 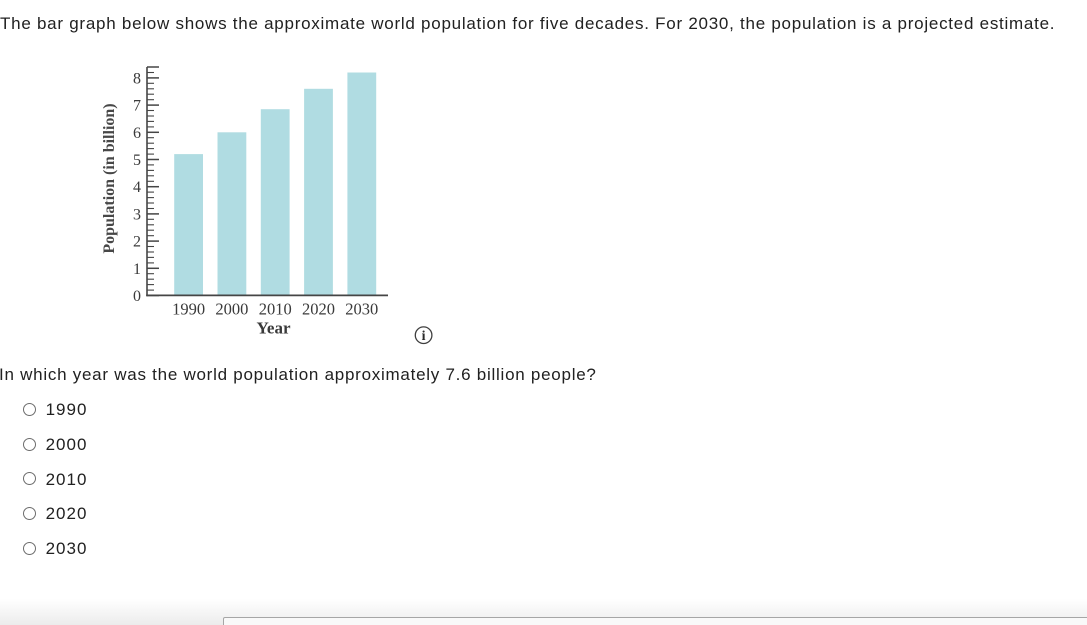 What do you see at coordinates (274, 328) in the screenshot?
I see `svg-text: Year` at bounding box center [274, 328].